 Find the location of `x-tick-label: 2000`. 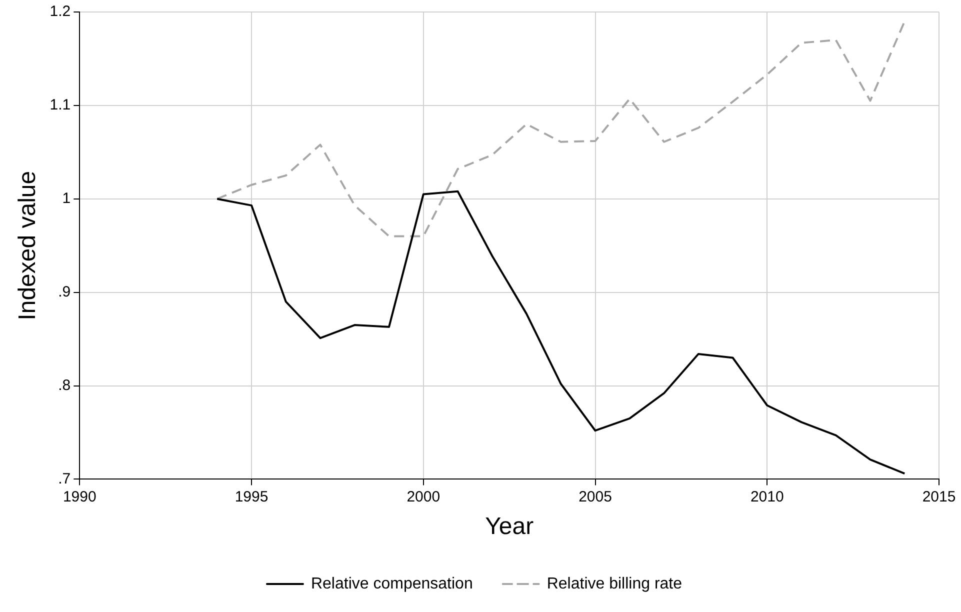

x-tick-label: 2000 is located at coordinates (423, 497).